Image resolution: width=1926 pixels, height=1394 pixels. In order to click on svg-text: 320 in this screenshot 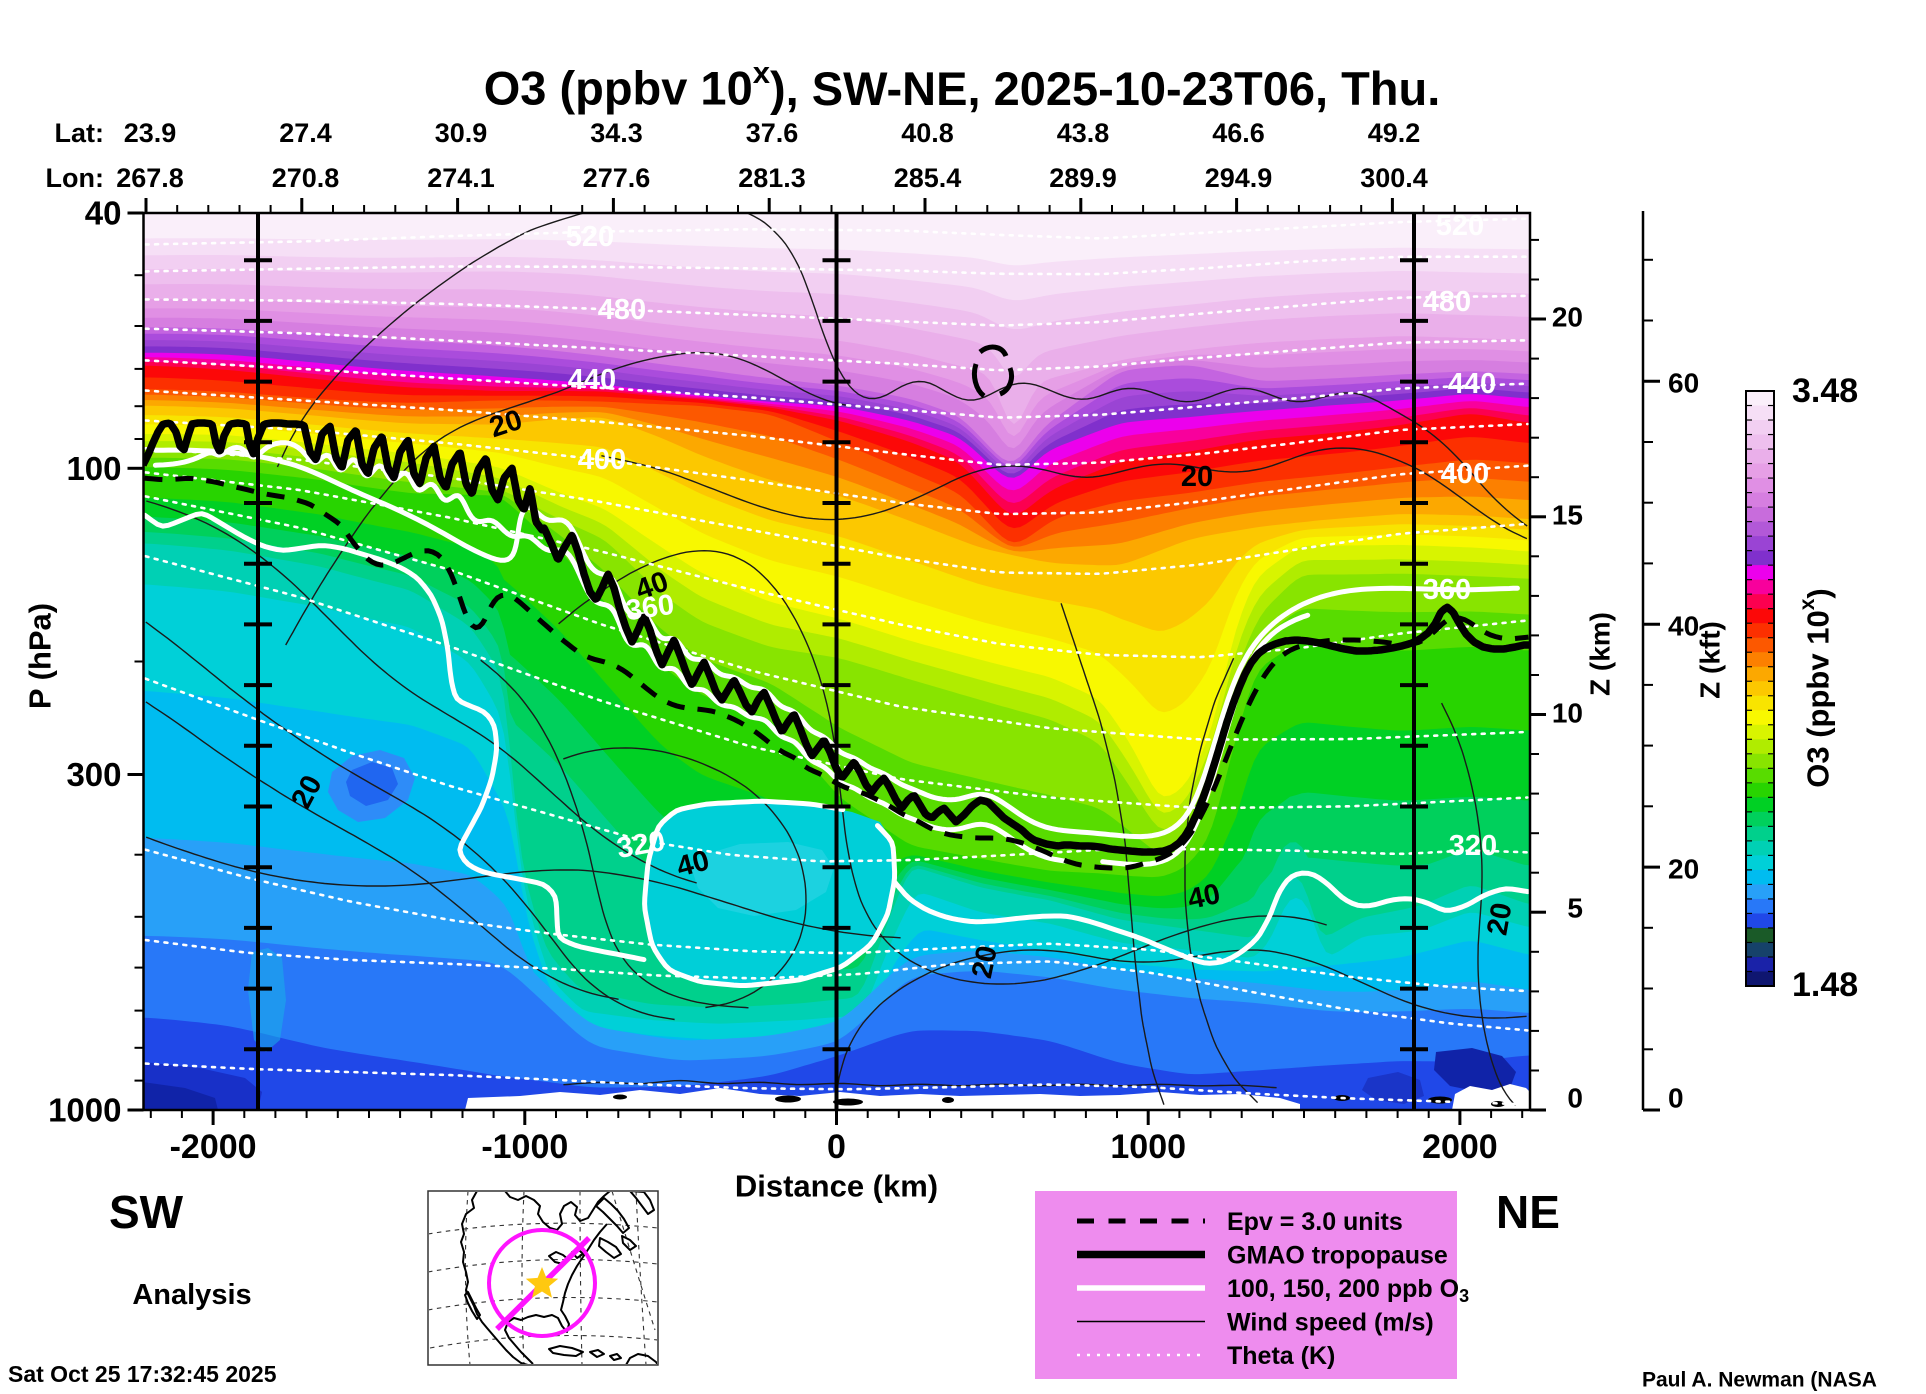, I will do `click(1473, 846)`.